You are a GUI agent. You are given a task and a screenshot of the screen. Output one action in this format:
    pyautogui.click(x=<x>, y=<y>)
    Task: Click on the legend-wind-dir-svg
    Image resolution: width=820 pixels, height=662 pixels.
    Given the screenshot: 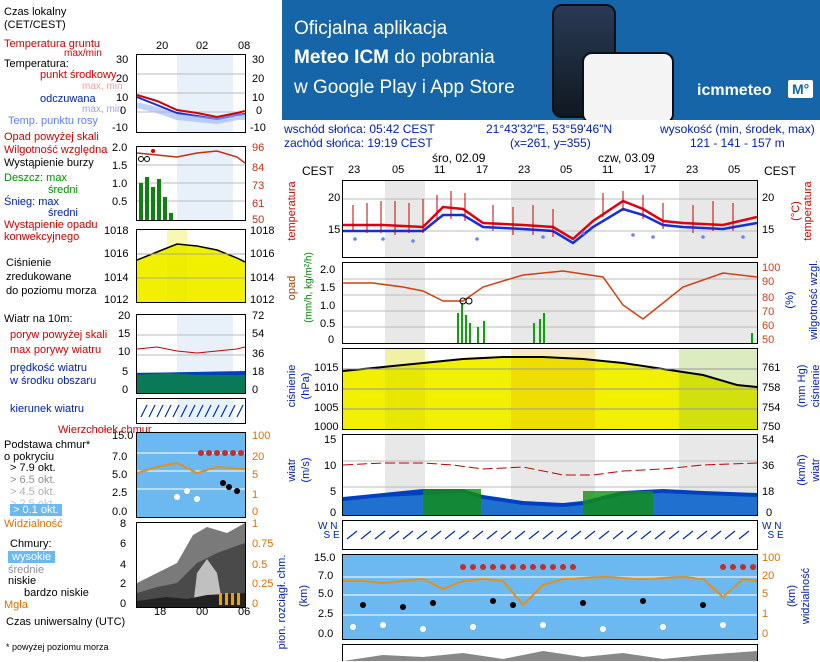 What is the action you would take?
    pyautogui.click(x=192, y=411)
    